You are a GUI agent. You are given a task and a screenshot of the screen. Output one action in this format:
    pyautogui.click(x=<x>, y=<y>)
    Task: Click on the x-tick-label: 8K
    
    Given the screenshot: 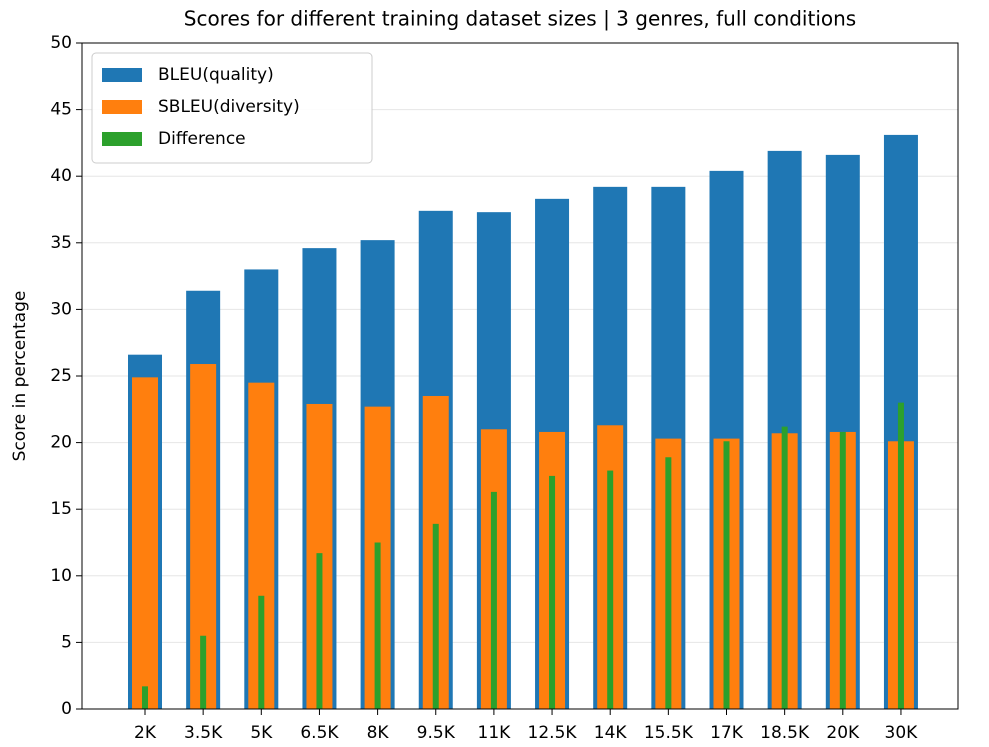 What is the action you would take?
    pyautogui.click(x=378, y=733)
    